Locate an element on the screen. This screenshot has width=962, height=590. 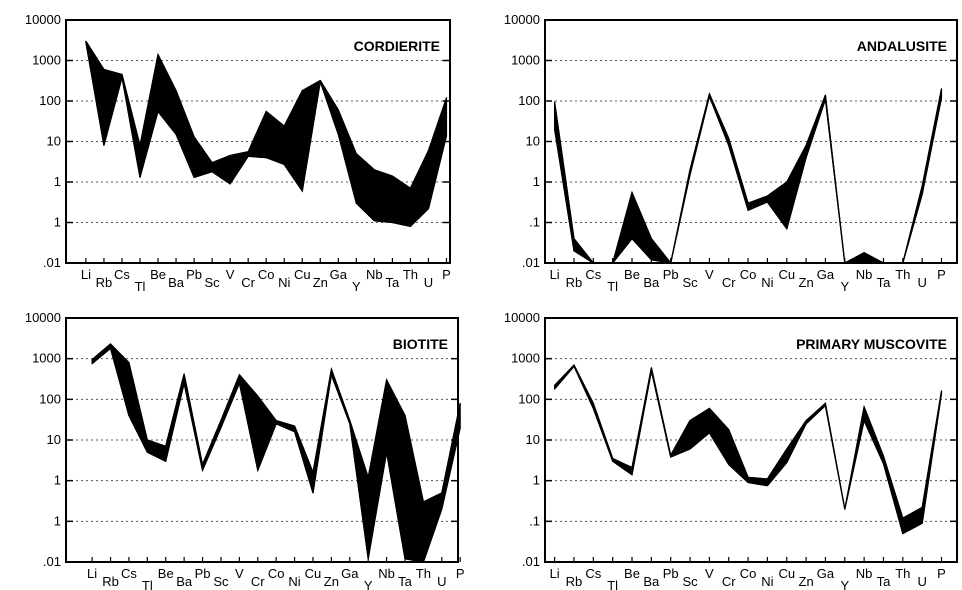
chart-title: BIOTITE is located at coordinates (420, 344).